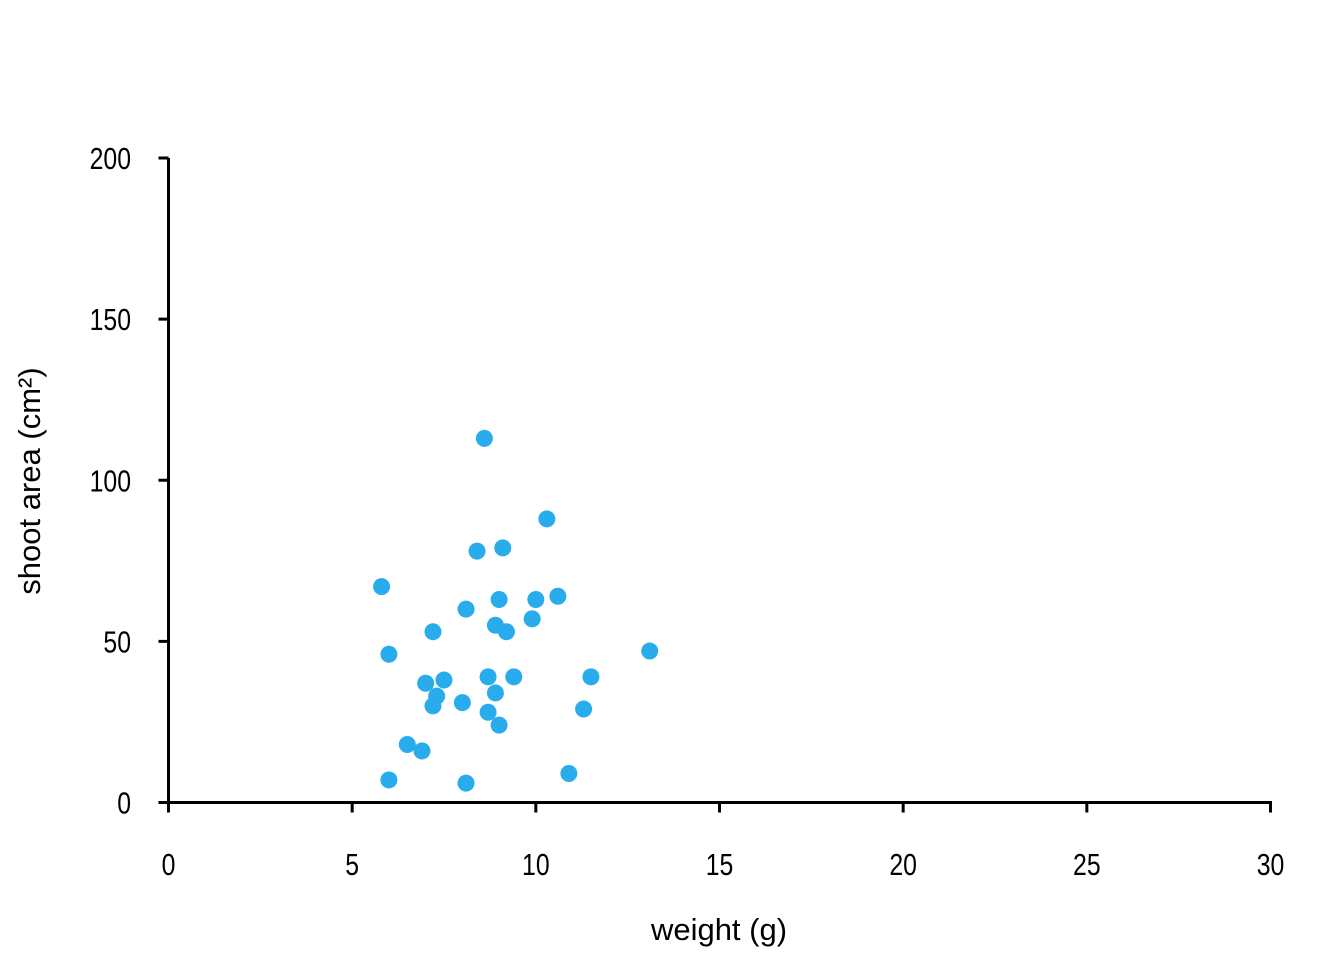 This screenshot has height=960, width=1344. What do you see at coordinates (29, 481) in the screenshot?
I see `y-axis-title: shoot area (cm²)` at bounding box center [29, 481].